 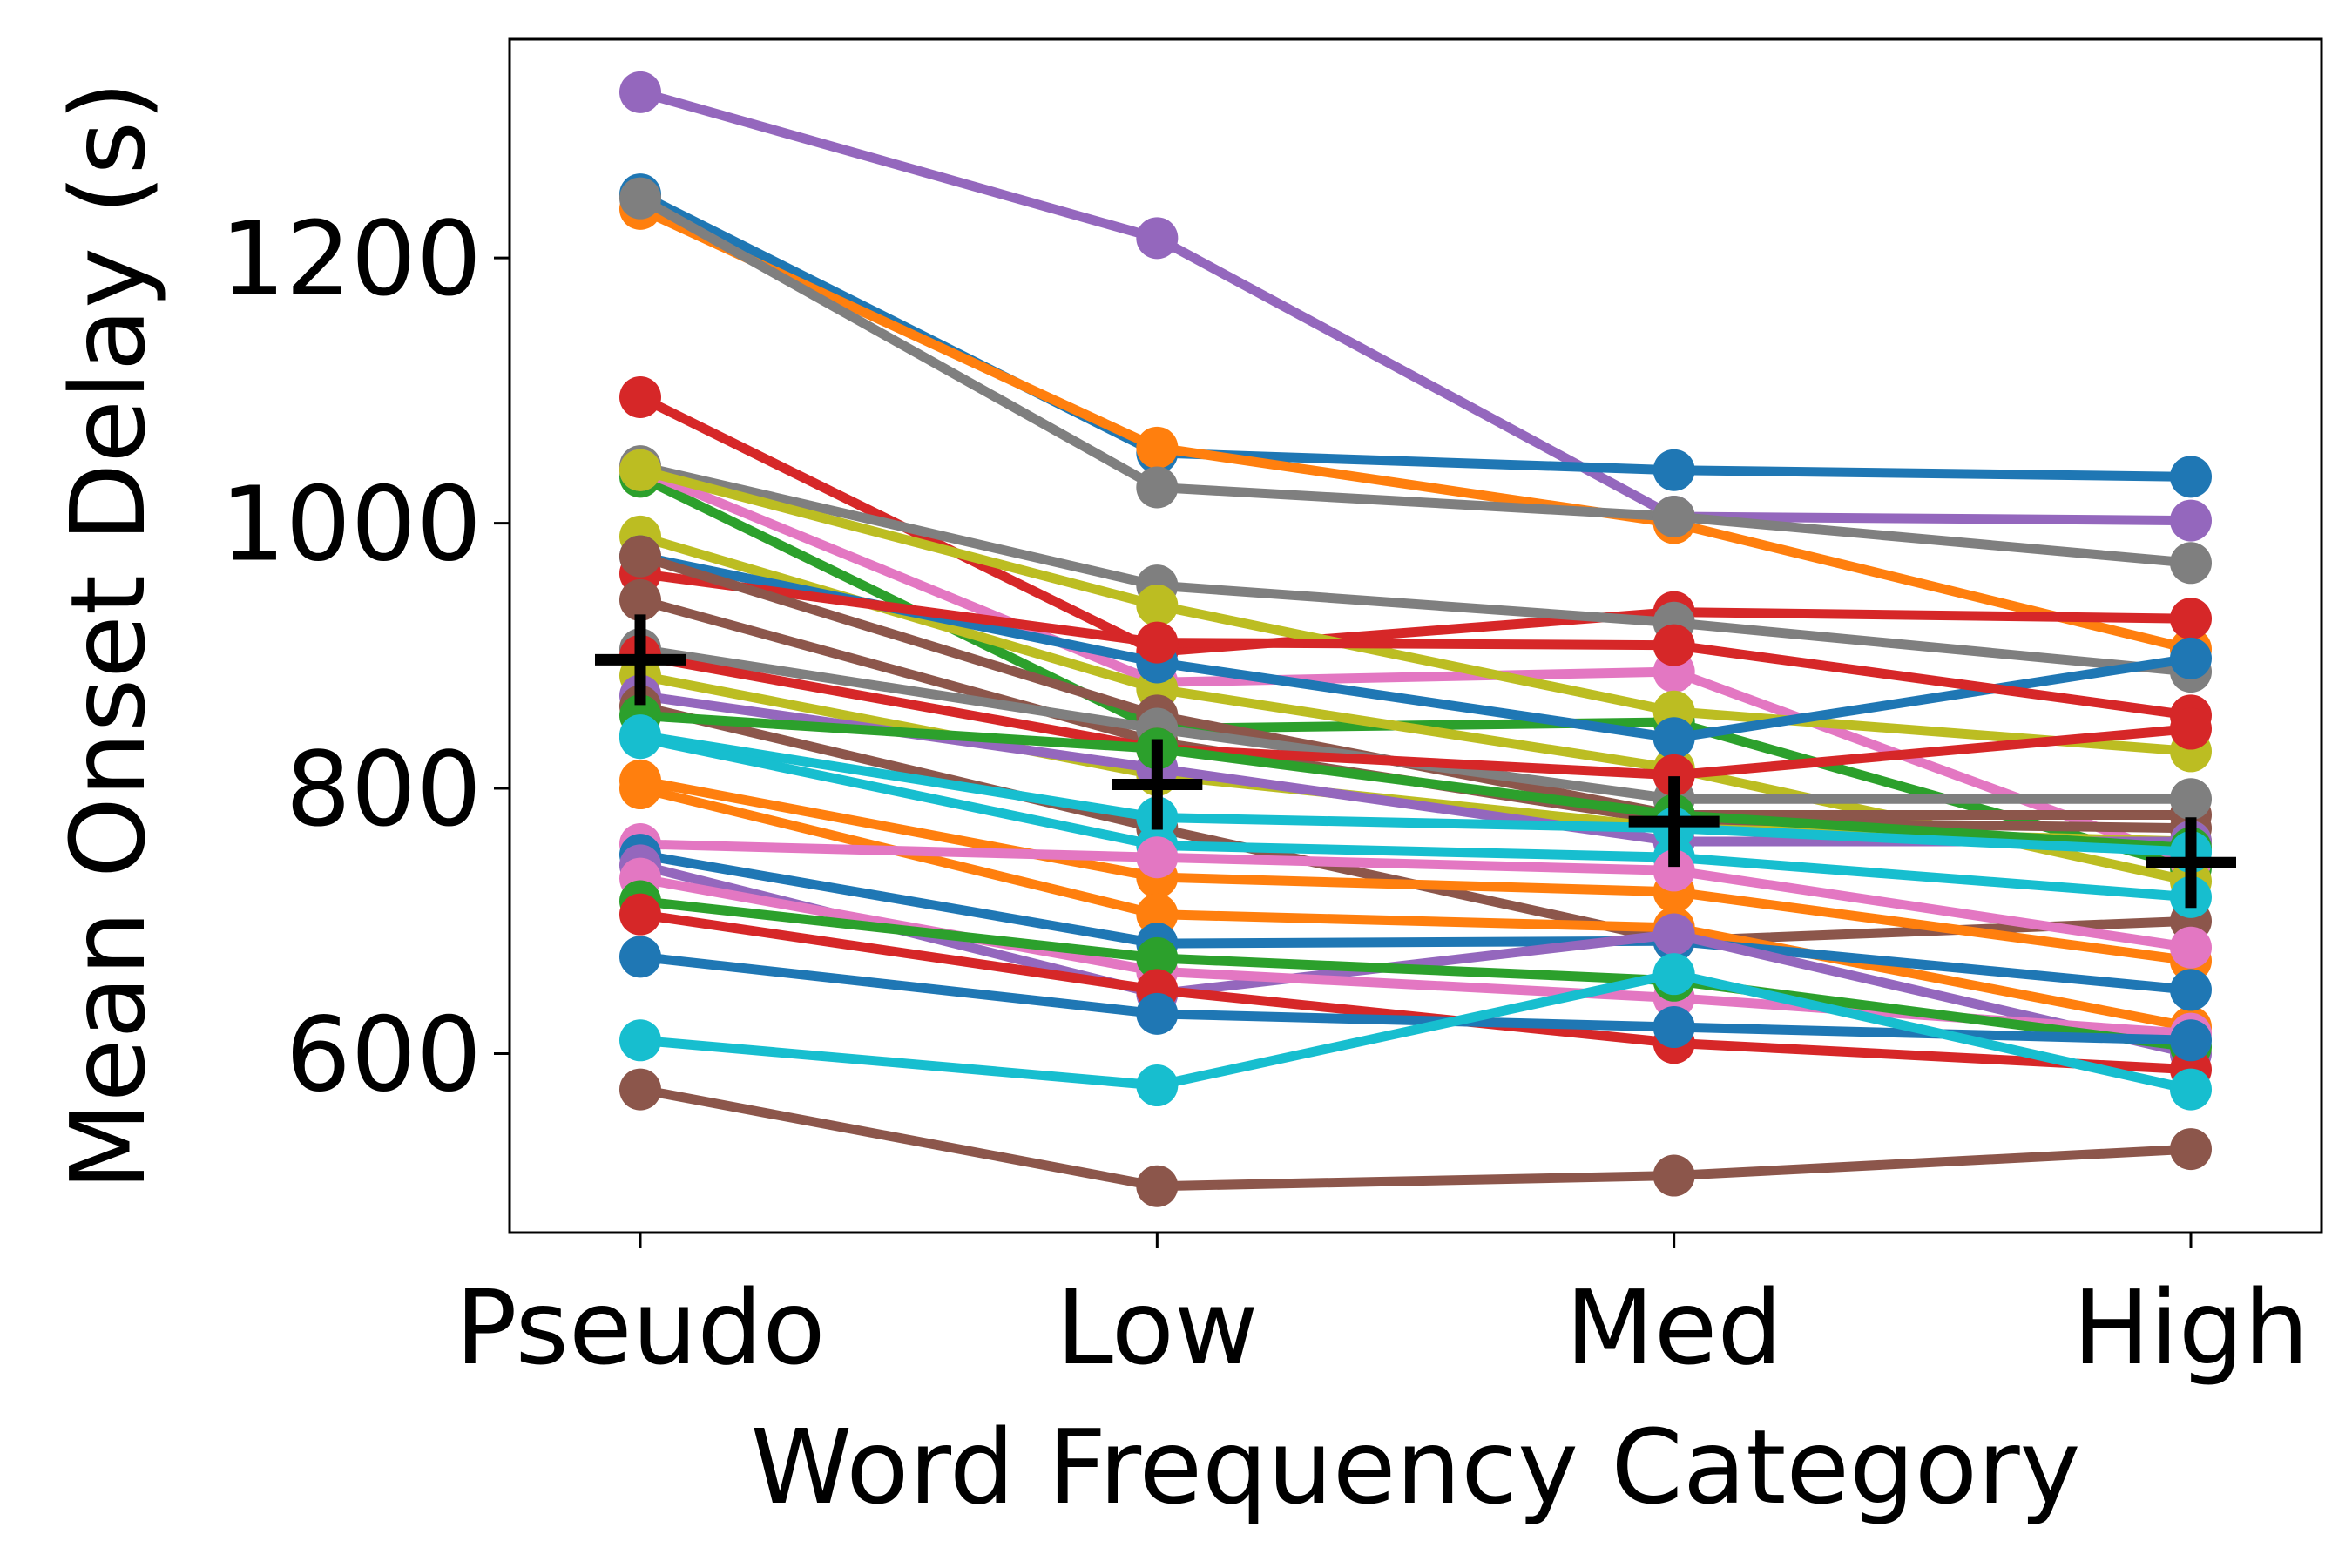 I want to click on x-tick-label: High, so click(x=2190, y=1327).